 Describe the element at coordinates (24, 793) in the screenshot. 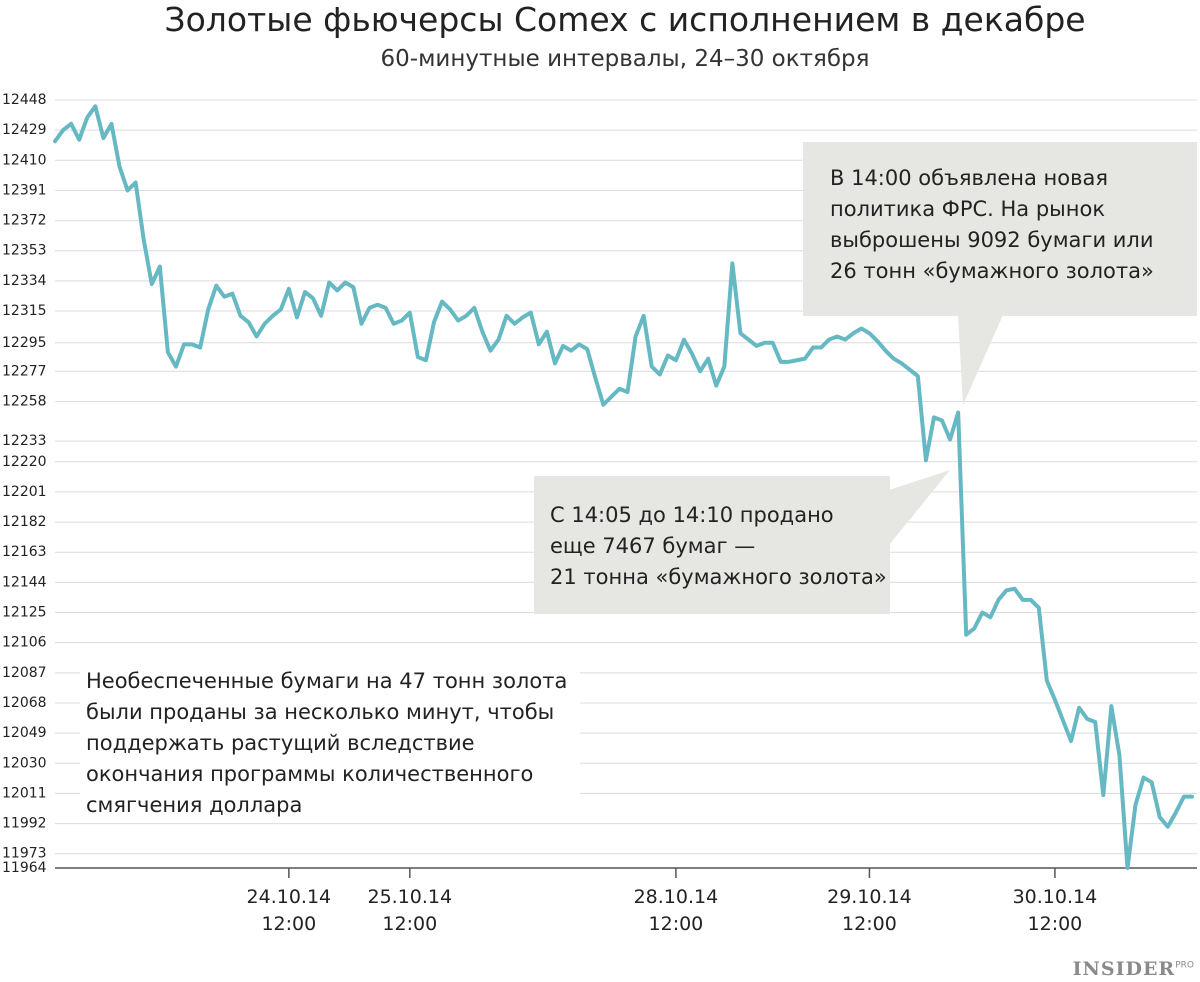

I see `y-tick-label: 12011` at that location.